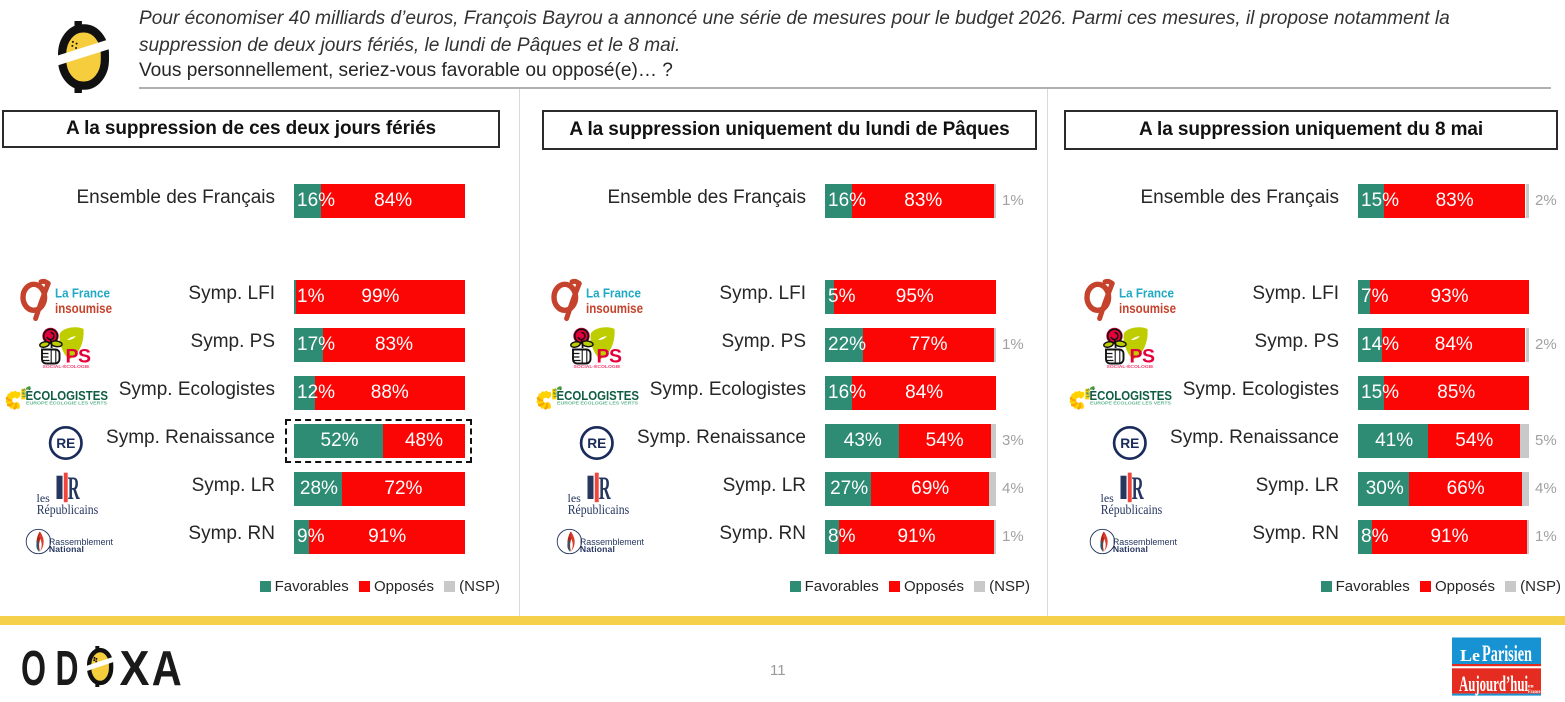 Image resolution: width=1565 pixels, height=702 pixels. What do you see at coordinates (1534, 692) in the screenshot?
I see `svg-text: France` at bounding box center [1534, 692].